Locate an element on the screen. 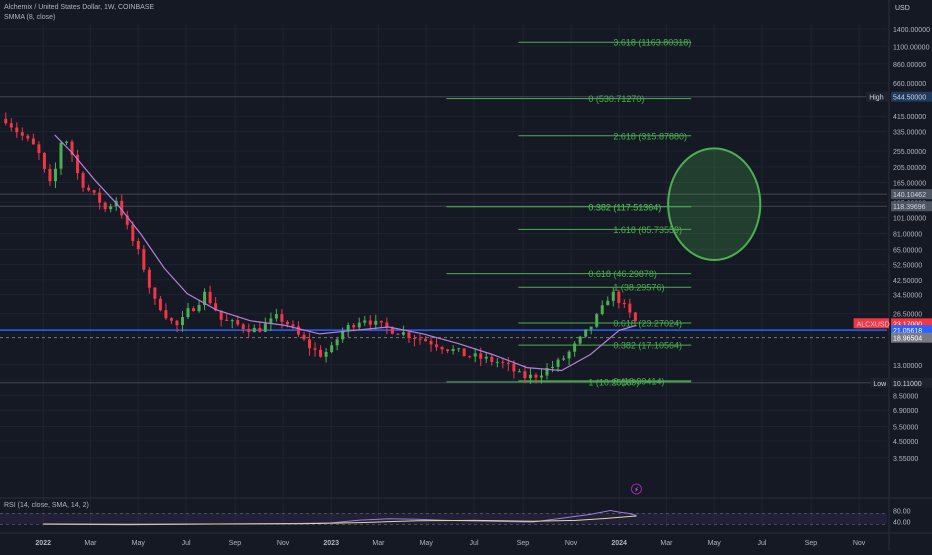 The width and height of the screenshot is (932, 555). price-tick-label: 6.90000 is located at coordinates (905, 411).